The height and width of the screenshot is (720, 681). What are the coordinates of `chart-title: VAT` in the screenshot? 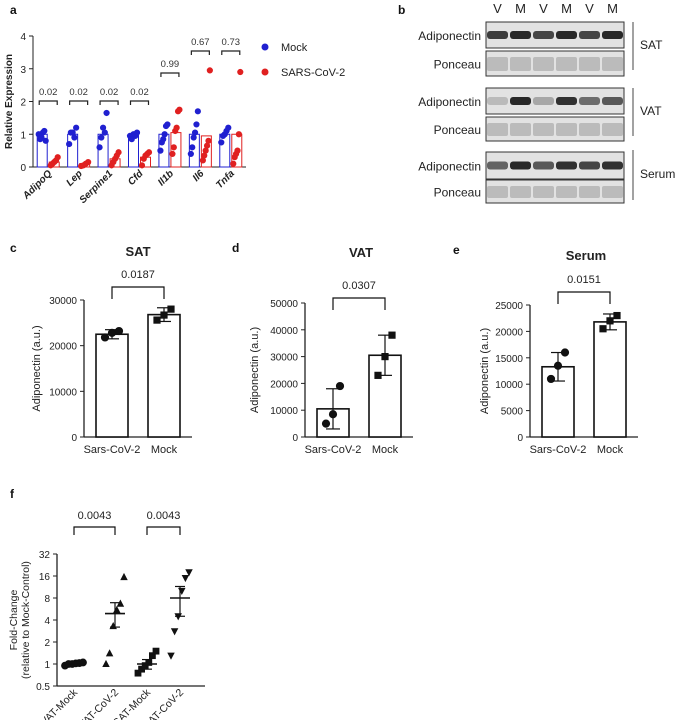 It's located at (361, 252).